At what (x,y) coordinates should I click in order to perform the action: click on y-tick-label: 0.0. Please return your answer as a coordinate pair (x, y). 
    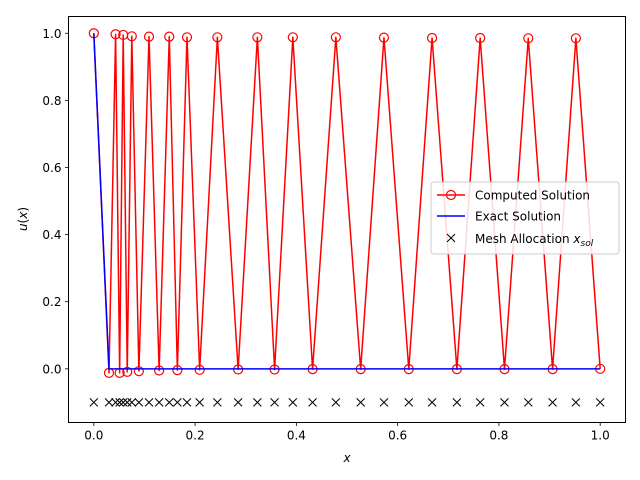
    Looking at the image, I should click on (51, 369).